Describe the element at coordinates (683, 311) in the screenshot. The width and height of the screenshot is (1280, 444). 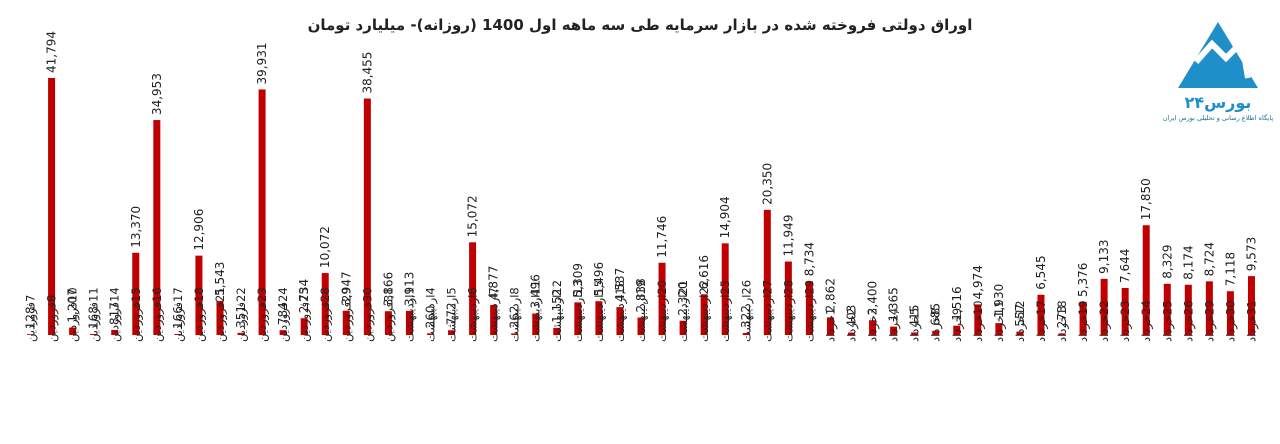
I see `x-tick-label: 21اردیبهشت` at that location.